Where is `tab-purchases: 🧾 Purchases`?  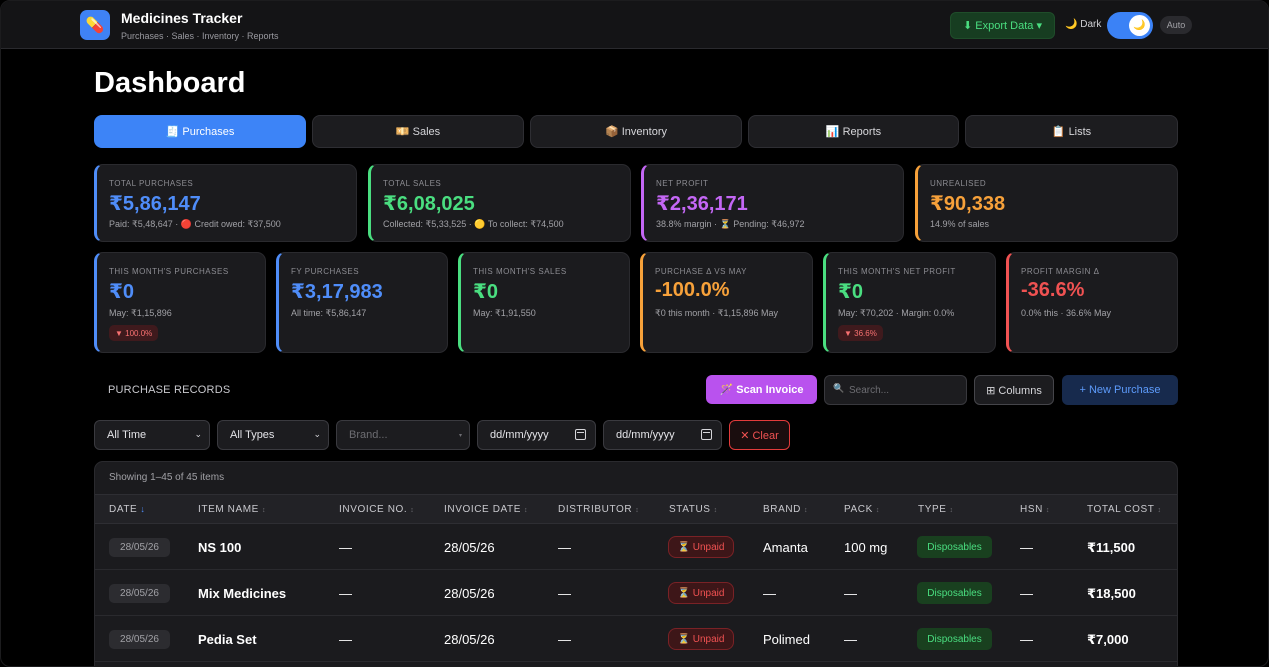 tab-purchases: 🧾 Purchases is located at coordinates (200, 131).